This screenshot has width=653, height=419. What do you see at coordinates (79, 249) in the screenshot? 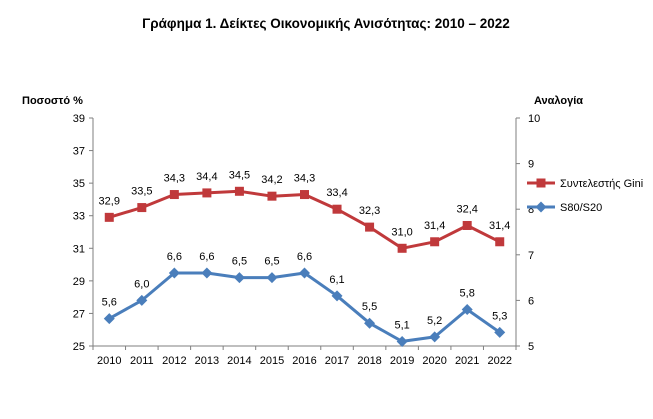
I see `y-left-tick-label: 31` at bounding box center [79, 249].